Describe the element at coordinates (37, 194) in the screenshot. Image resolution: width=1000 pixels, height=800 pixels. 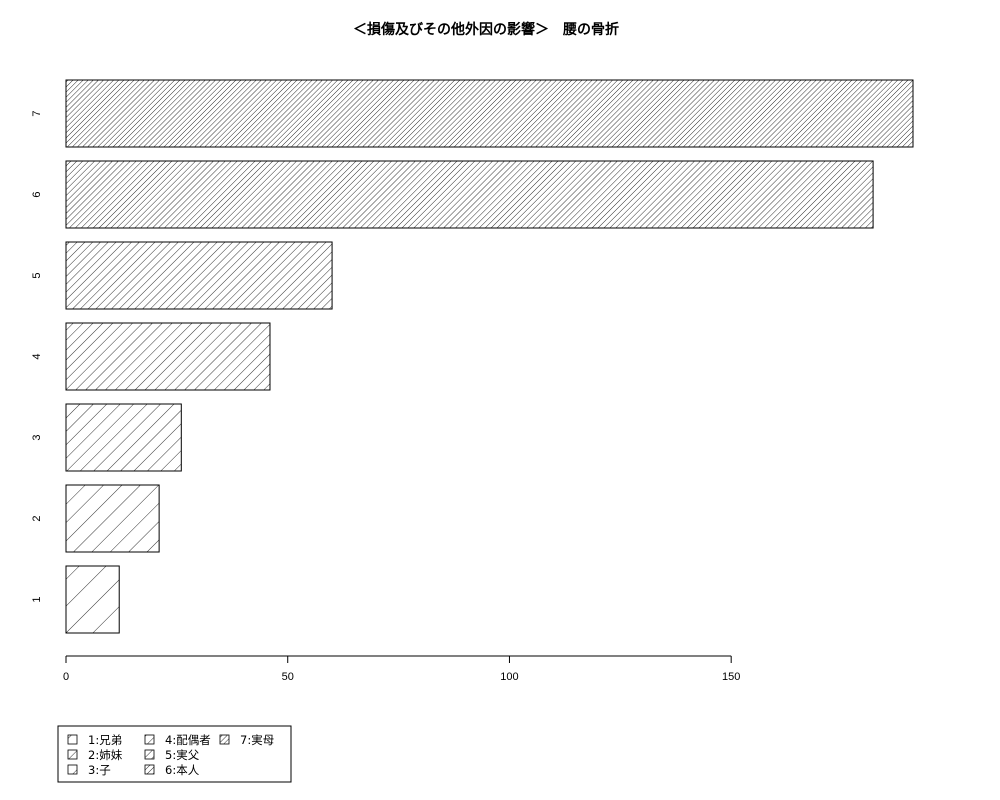
I see `y-tick-label-6: 6` at that location.